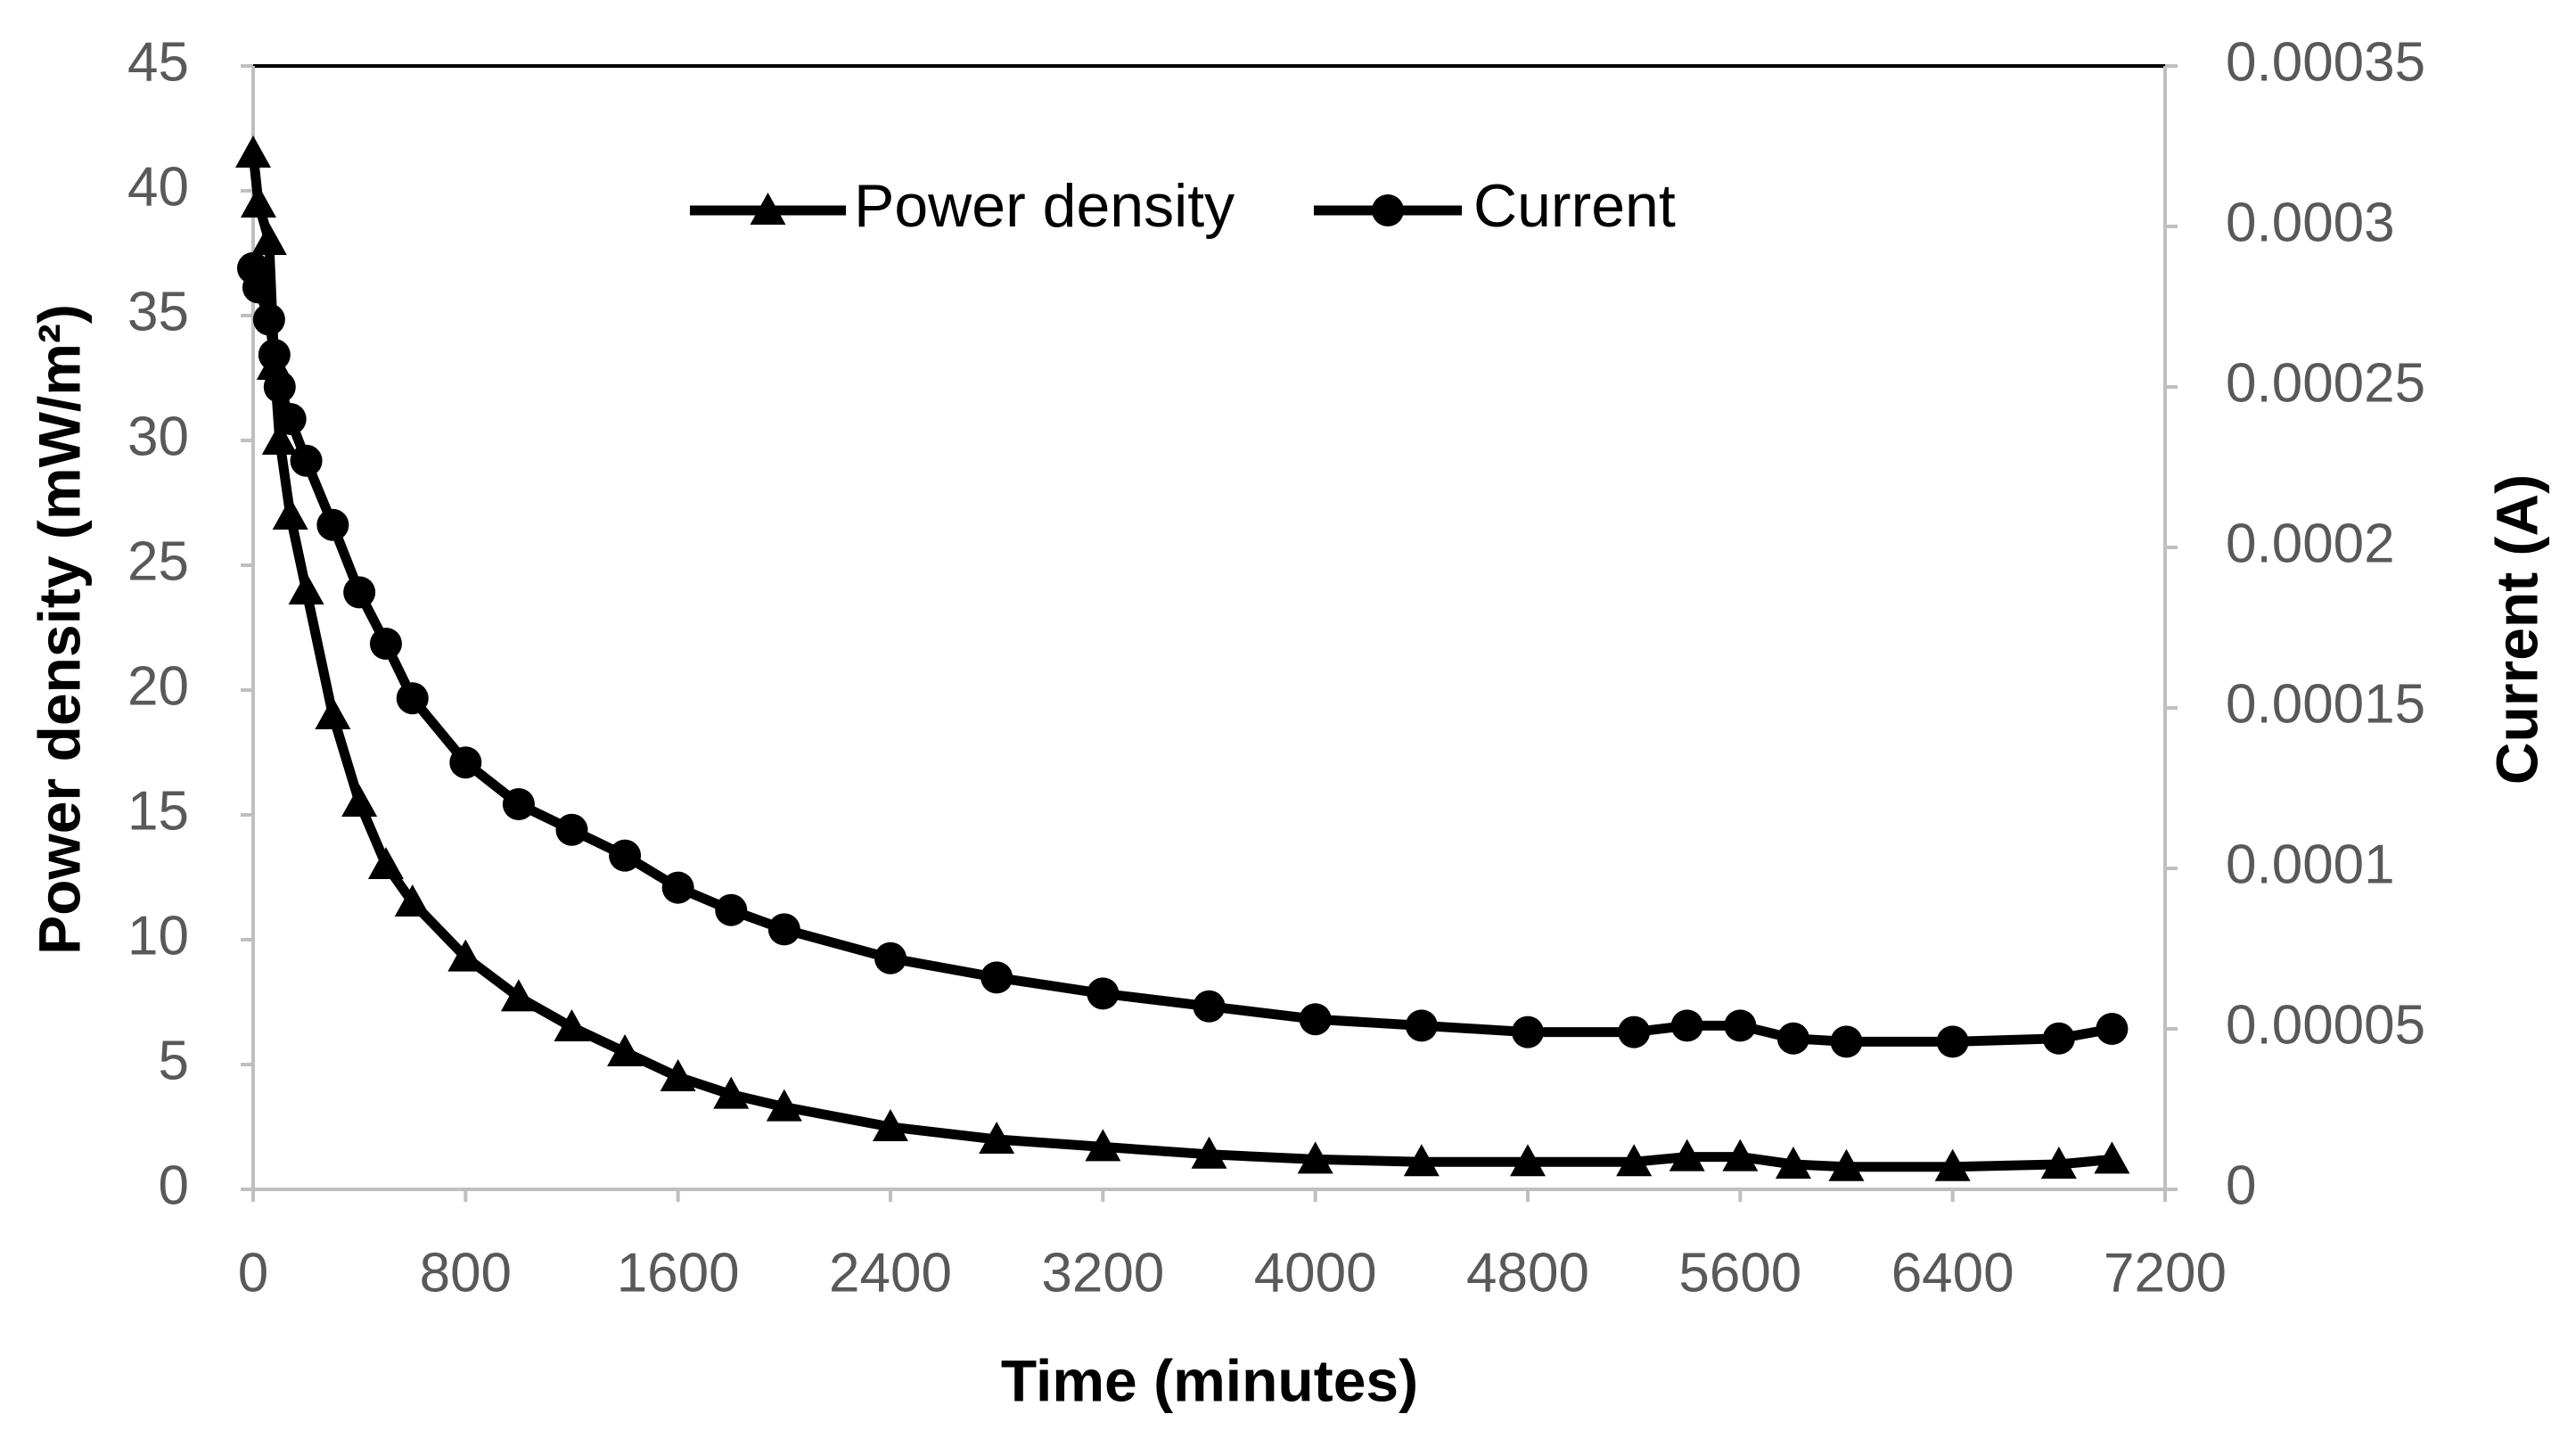  Describe the element at coordinates (158, 436) in the screenshot. I see `y-tick-label: 30` at that location.